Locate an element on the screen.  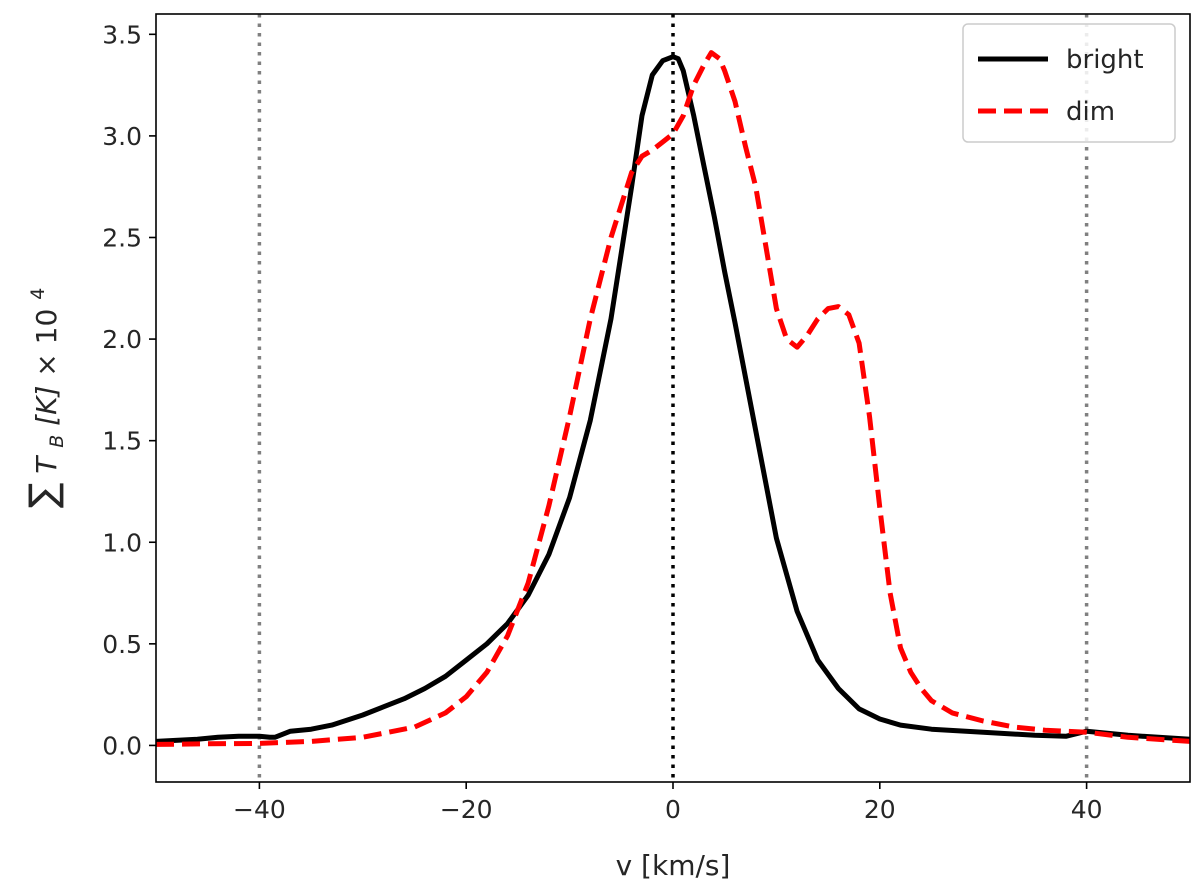
y-tick-label: 3.0 is located at coordinates (122, 136).